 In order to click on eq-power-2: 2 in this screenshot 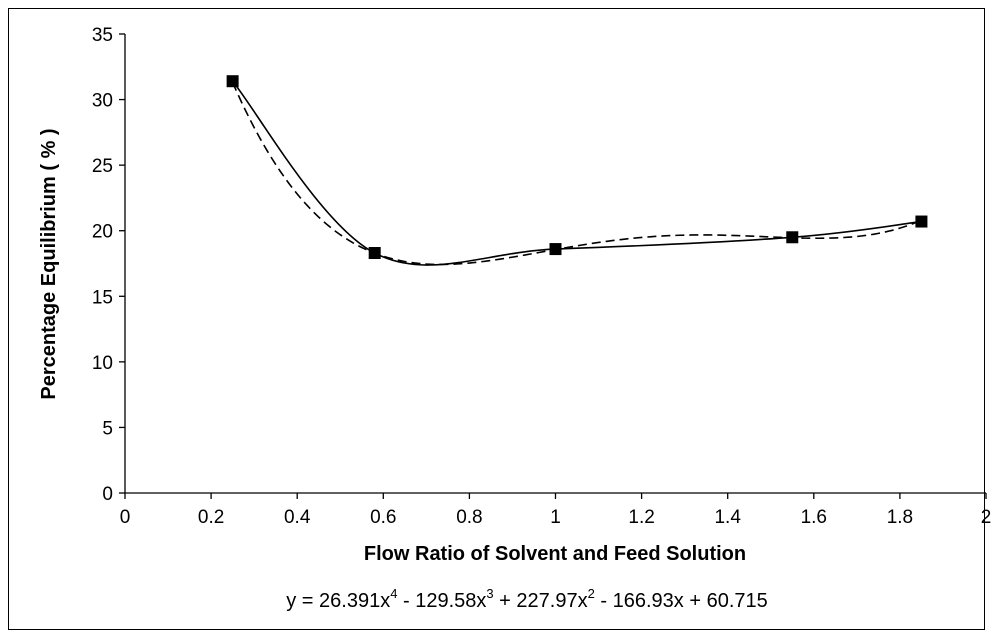, I will do `click(591, 593)`.